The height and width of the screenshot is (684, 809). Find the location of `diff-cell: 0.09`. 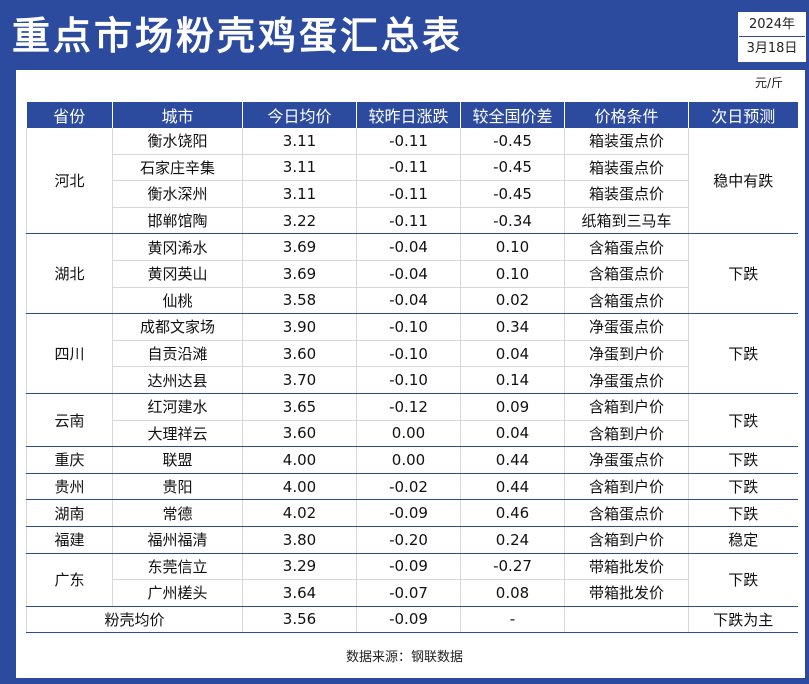

diff-cell: 0.09 is located at coordinates (512, 407).